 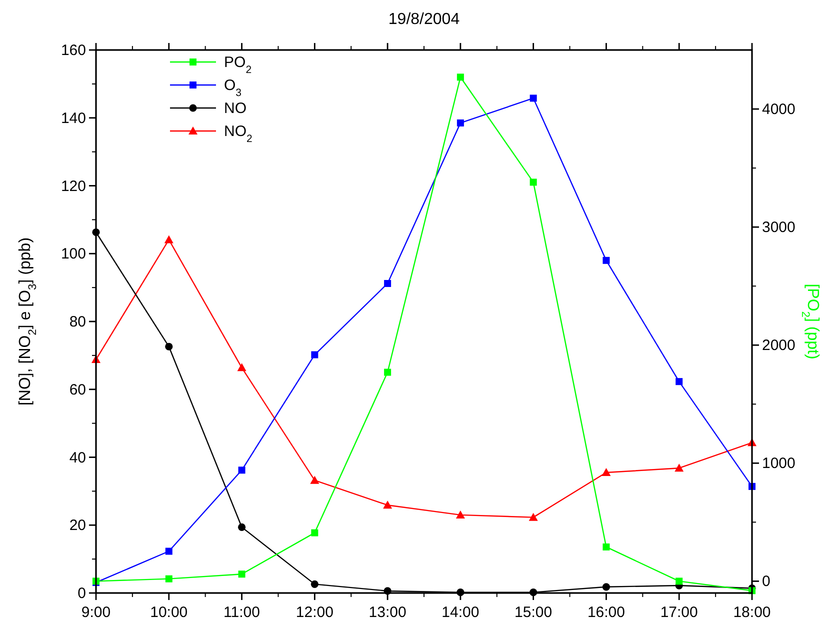 What do you see at coordinates (779, 345) in the screenshot?
I see `y2-tick-label: 2000` at bounding box center [779, 345].